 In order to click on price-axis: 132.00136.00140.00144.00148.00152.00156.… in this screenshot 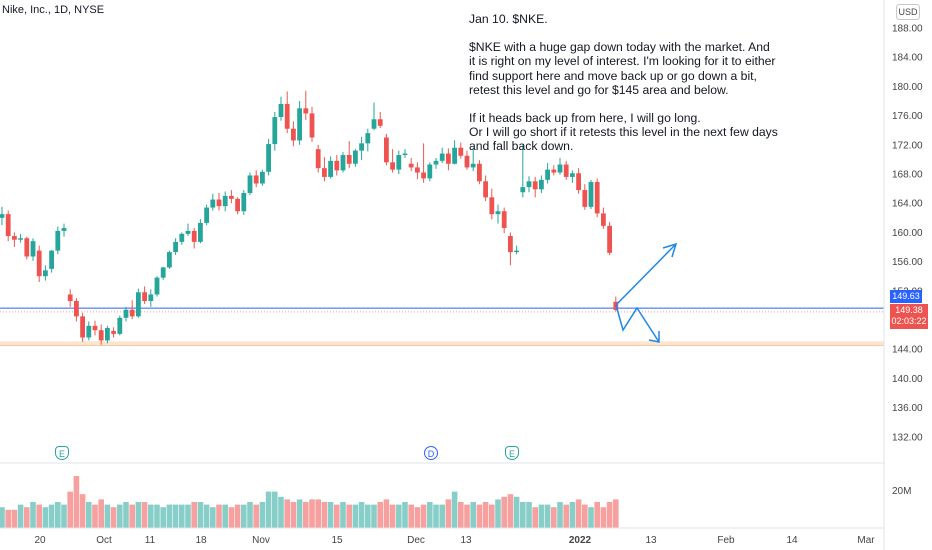, I will do `click(903, 275)`.